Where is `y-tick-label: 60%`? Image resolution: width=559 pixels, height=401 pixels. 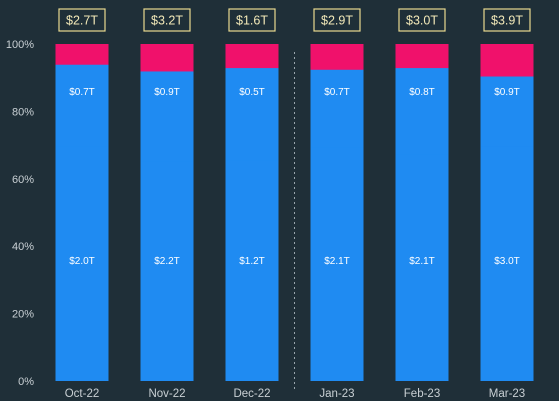 y-tick-label: 60% is located at coordinates (23, 180).